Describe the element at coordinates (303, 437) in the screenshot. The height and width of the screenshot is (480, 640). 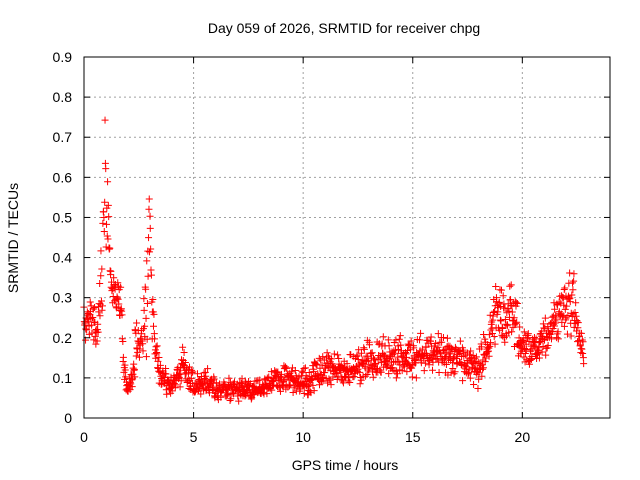
I see `x-tick-label: 10` at that location.